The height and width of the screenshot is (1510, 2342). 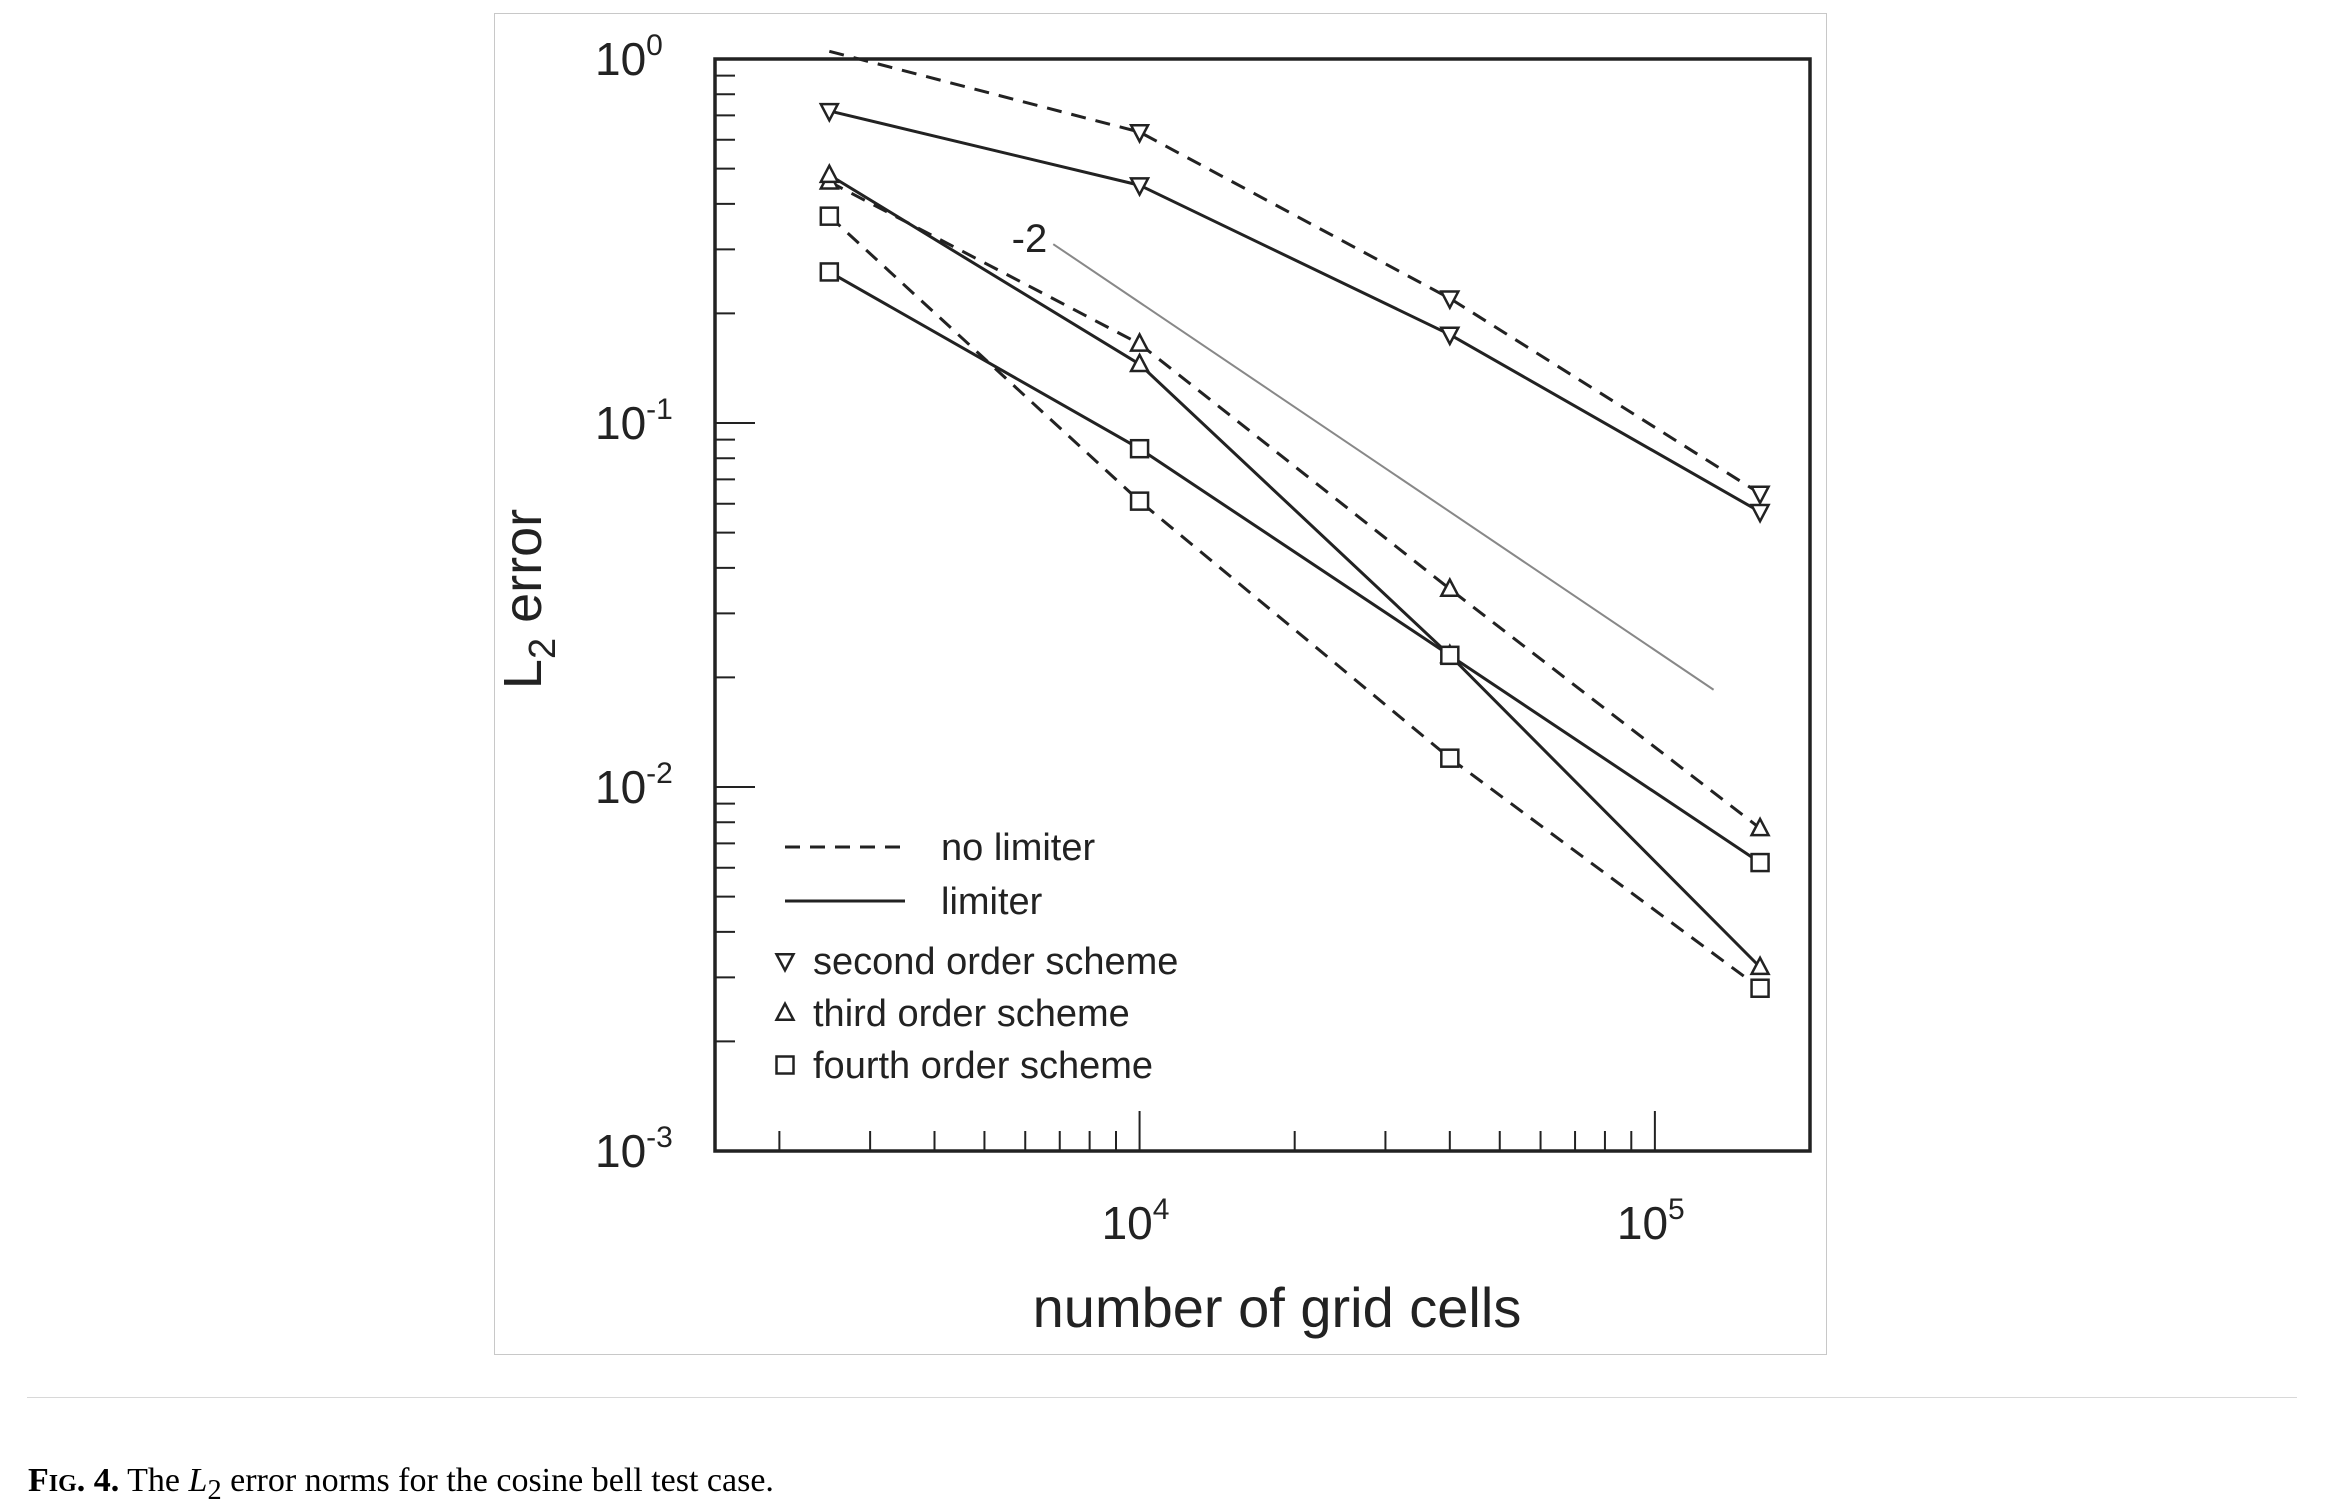 What do you see at coordinates (106, 1480) in the screenshot?
I see `caption-figure-number: 4.` at bounding box center [106, 1480].